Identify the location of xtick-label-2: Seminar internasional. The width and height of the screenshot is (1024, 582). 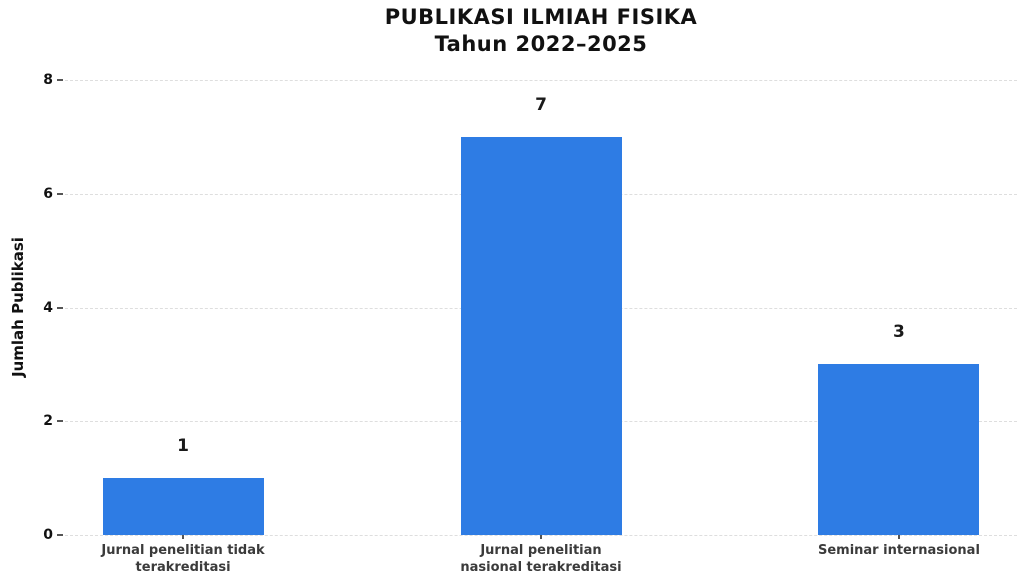
(898, 550).